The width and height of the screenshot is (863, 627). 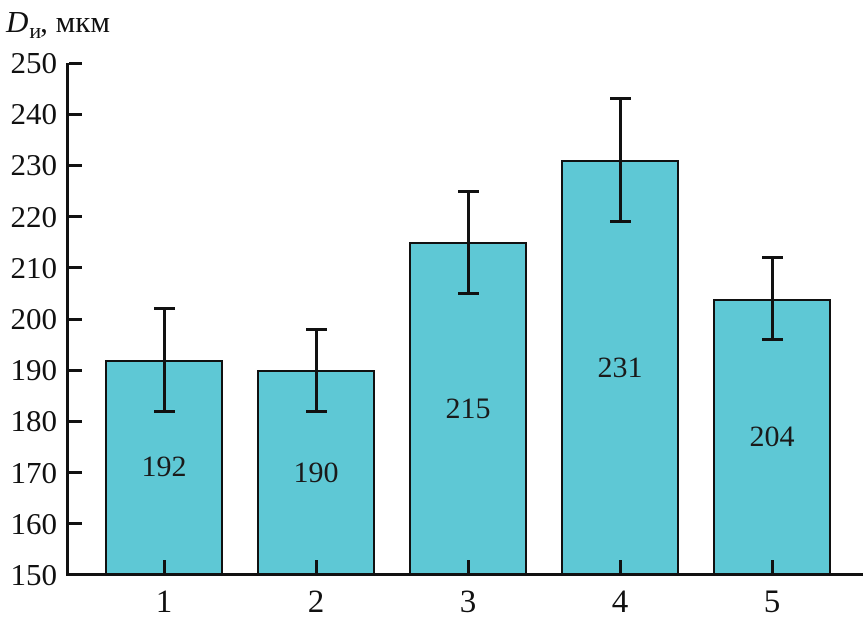 I want to click on y-tick-label: 160, so click(x=34, y=523).